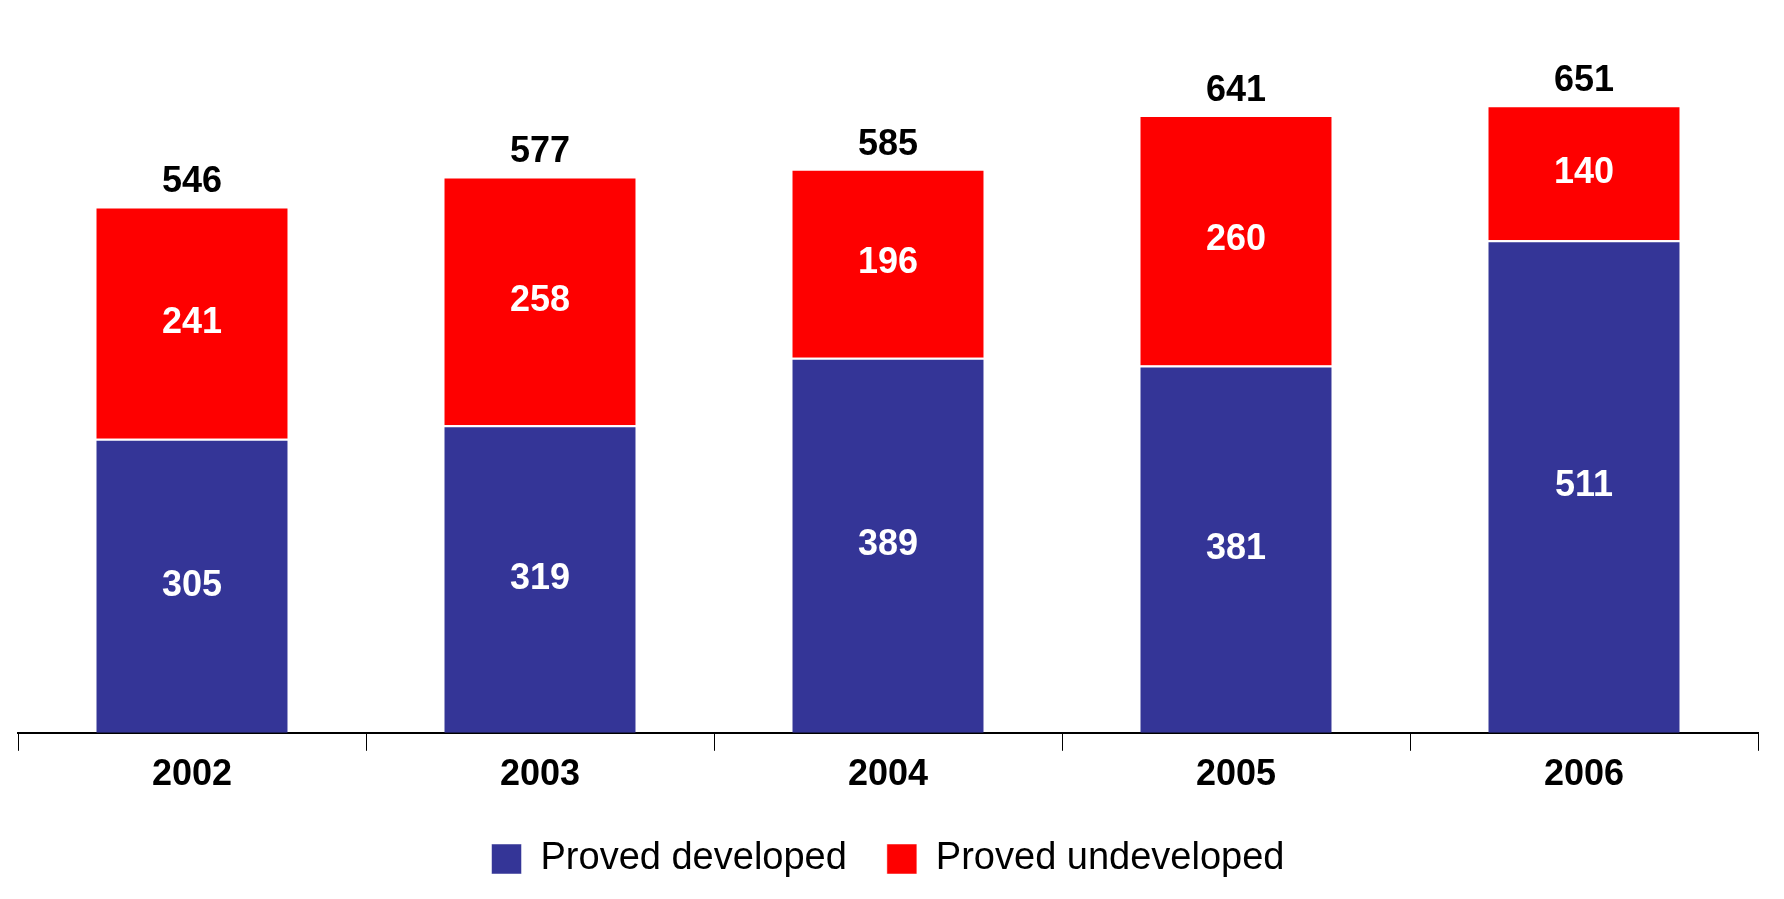 The width and height of the screenshot is (1784, 899). What do you see at coordinates (192, 180) in the screenshot?
I see `total-label: 546` at bounding box center [192, 180].